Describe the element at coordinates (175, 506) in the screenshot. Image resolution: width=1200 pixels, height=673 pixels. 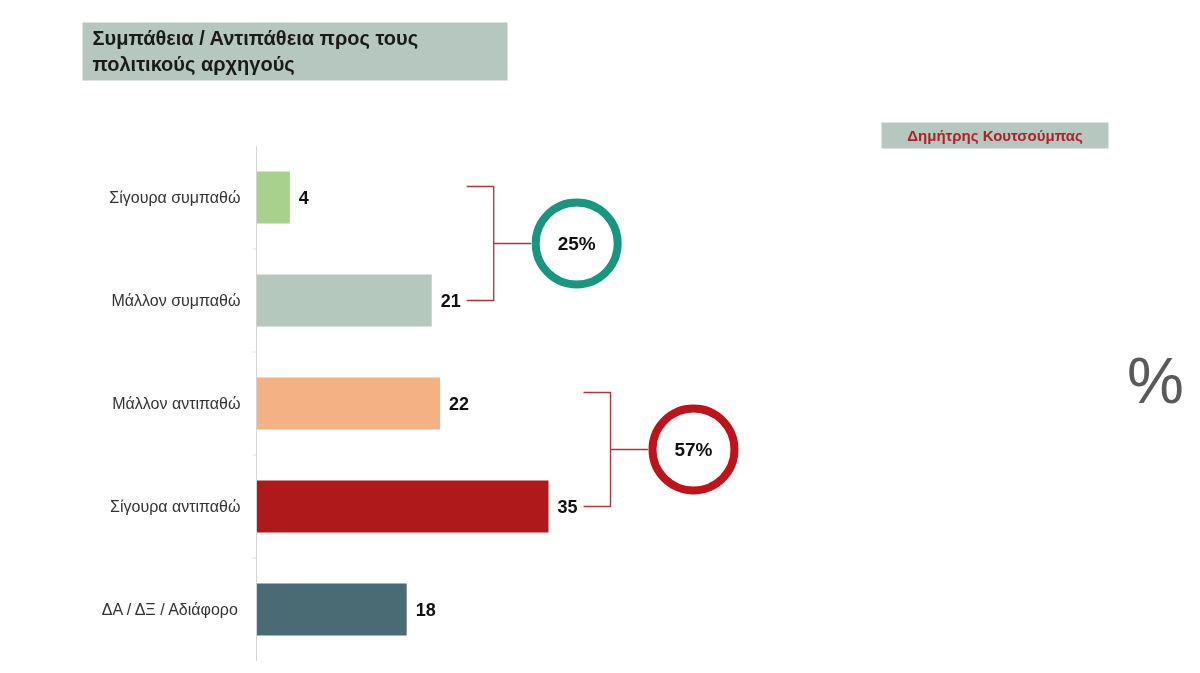
I see `y-tick-label: Σίγουρα αντιπαθώ` at that location.